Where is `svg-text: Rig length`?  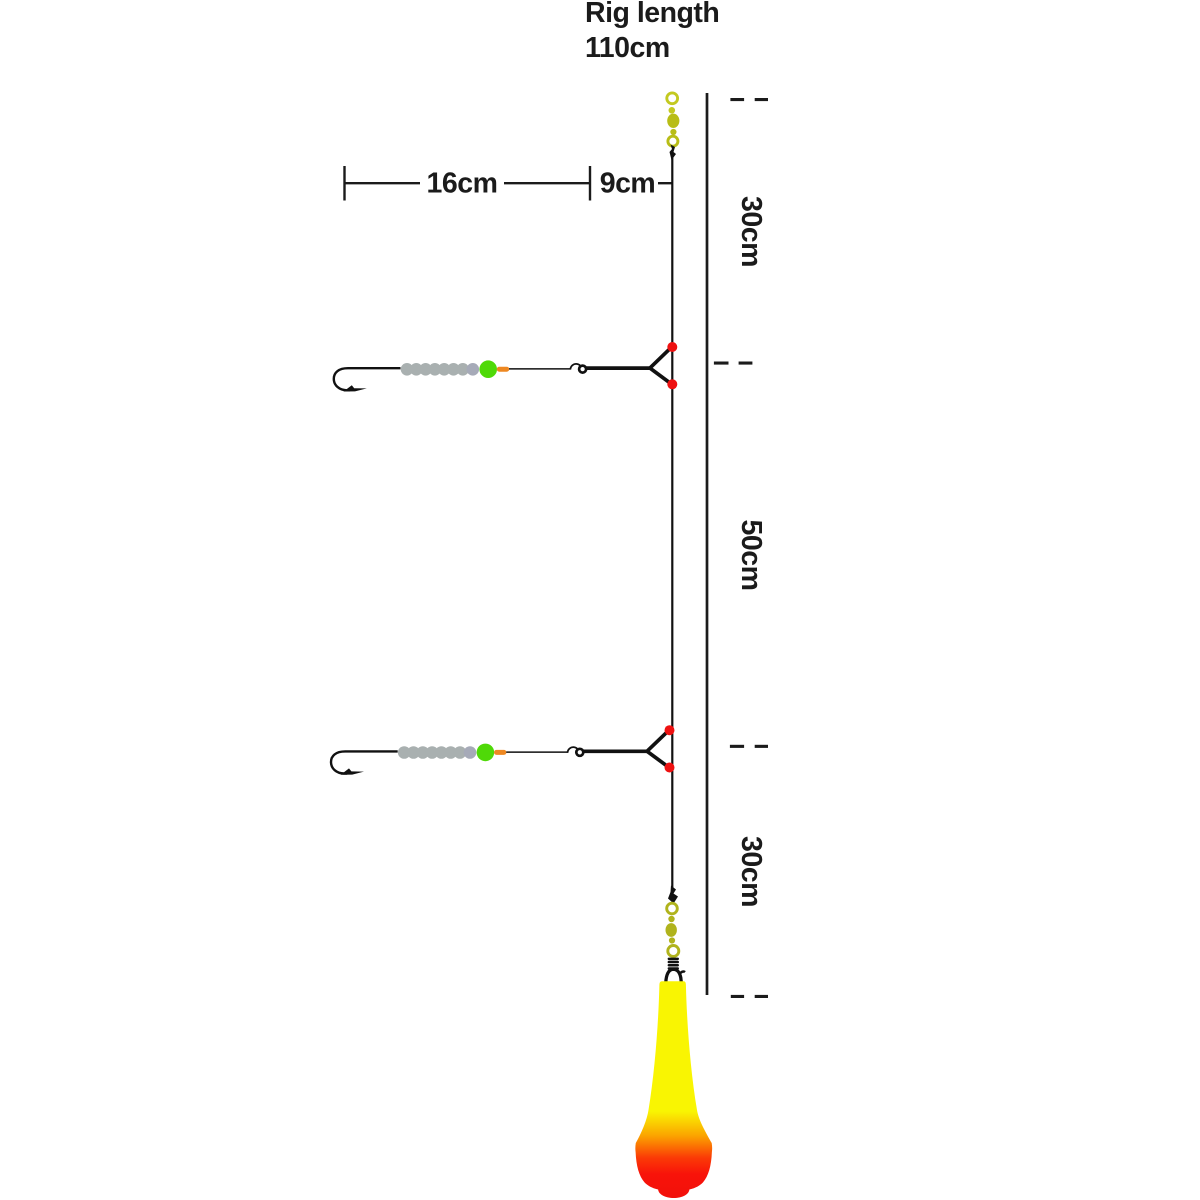
svg-text: Rig length is located at coordinates (652, 14).